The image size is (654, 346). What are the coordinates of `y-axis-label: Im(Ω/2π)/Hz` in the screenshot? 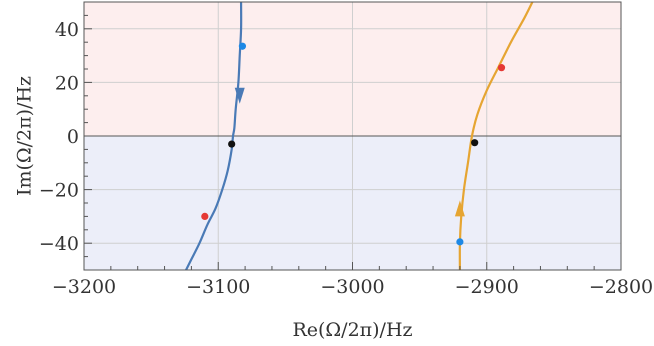 It's located at (25, 136).